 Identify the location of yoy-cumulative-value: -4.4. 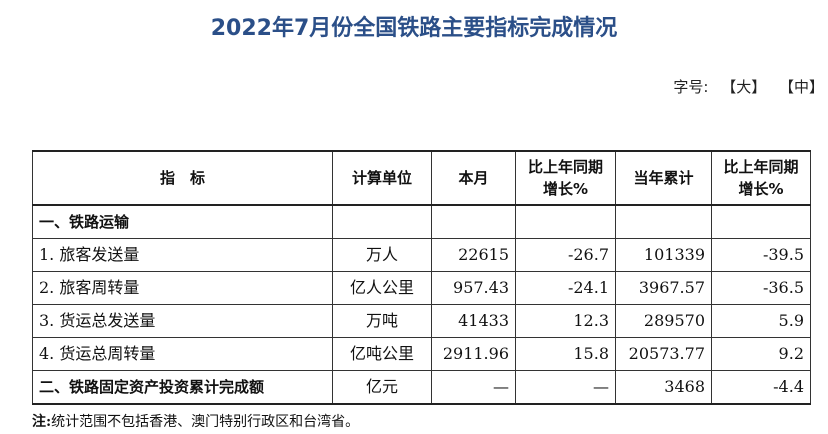
(761, 387).